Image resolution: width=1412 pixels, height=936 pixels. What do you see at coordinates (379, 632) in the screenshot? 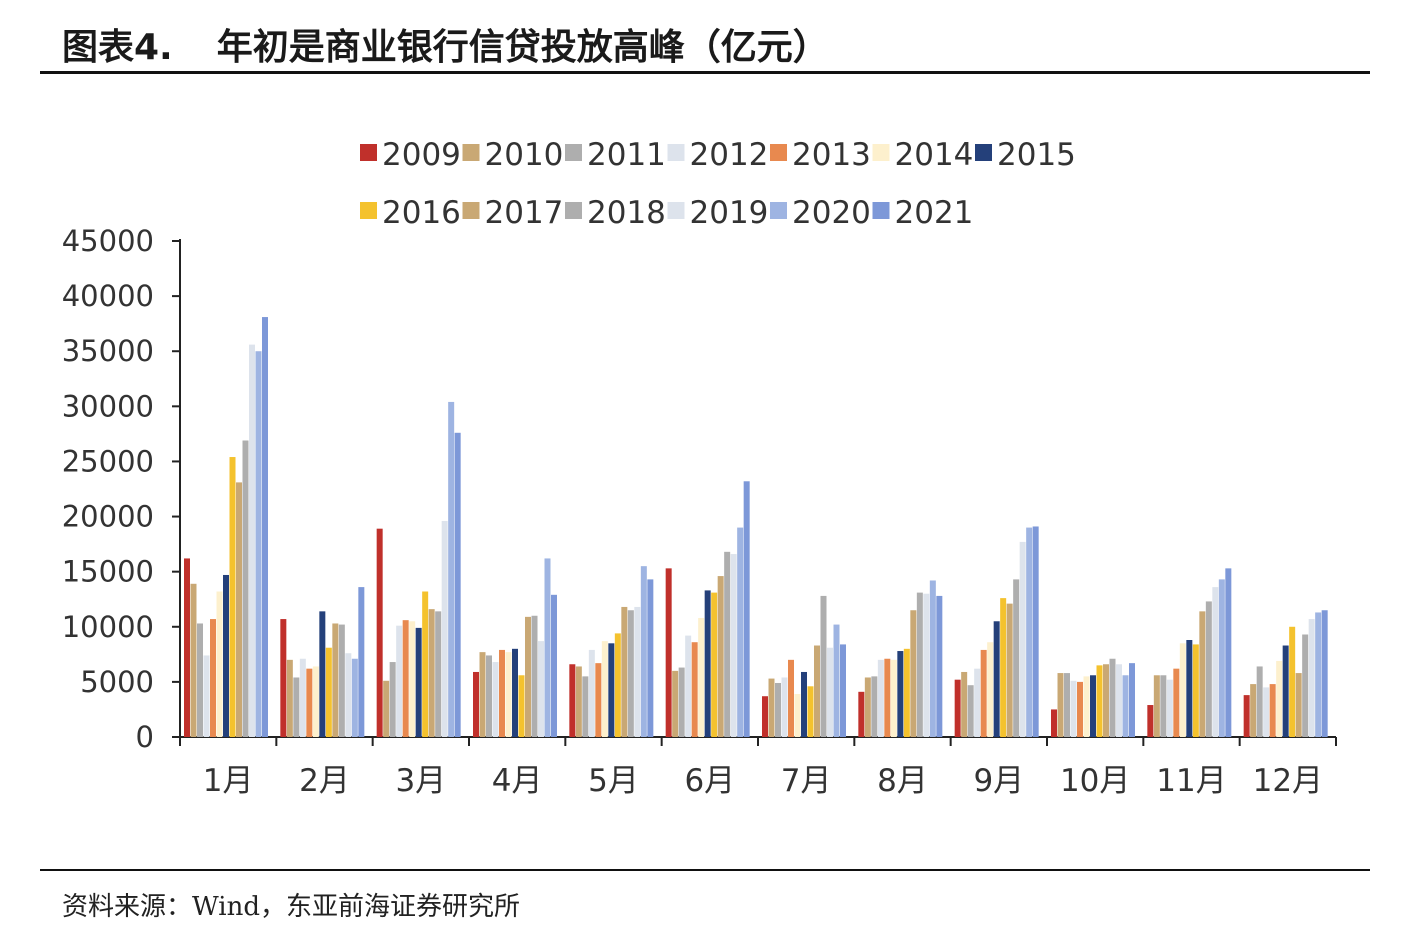
I see `bar-3月-2009` at bounding box center [379, 632].